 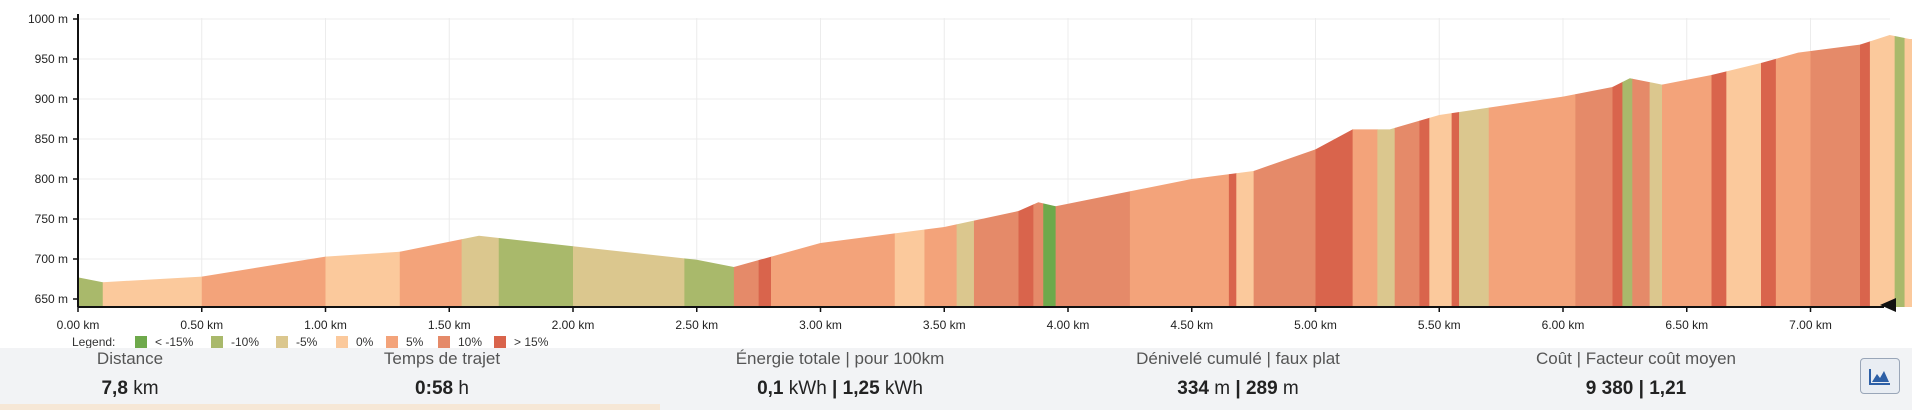 I want to click on x-tick-label: 6.50 km, so click(x=1686, y=325).